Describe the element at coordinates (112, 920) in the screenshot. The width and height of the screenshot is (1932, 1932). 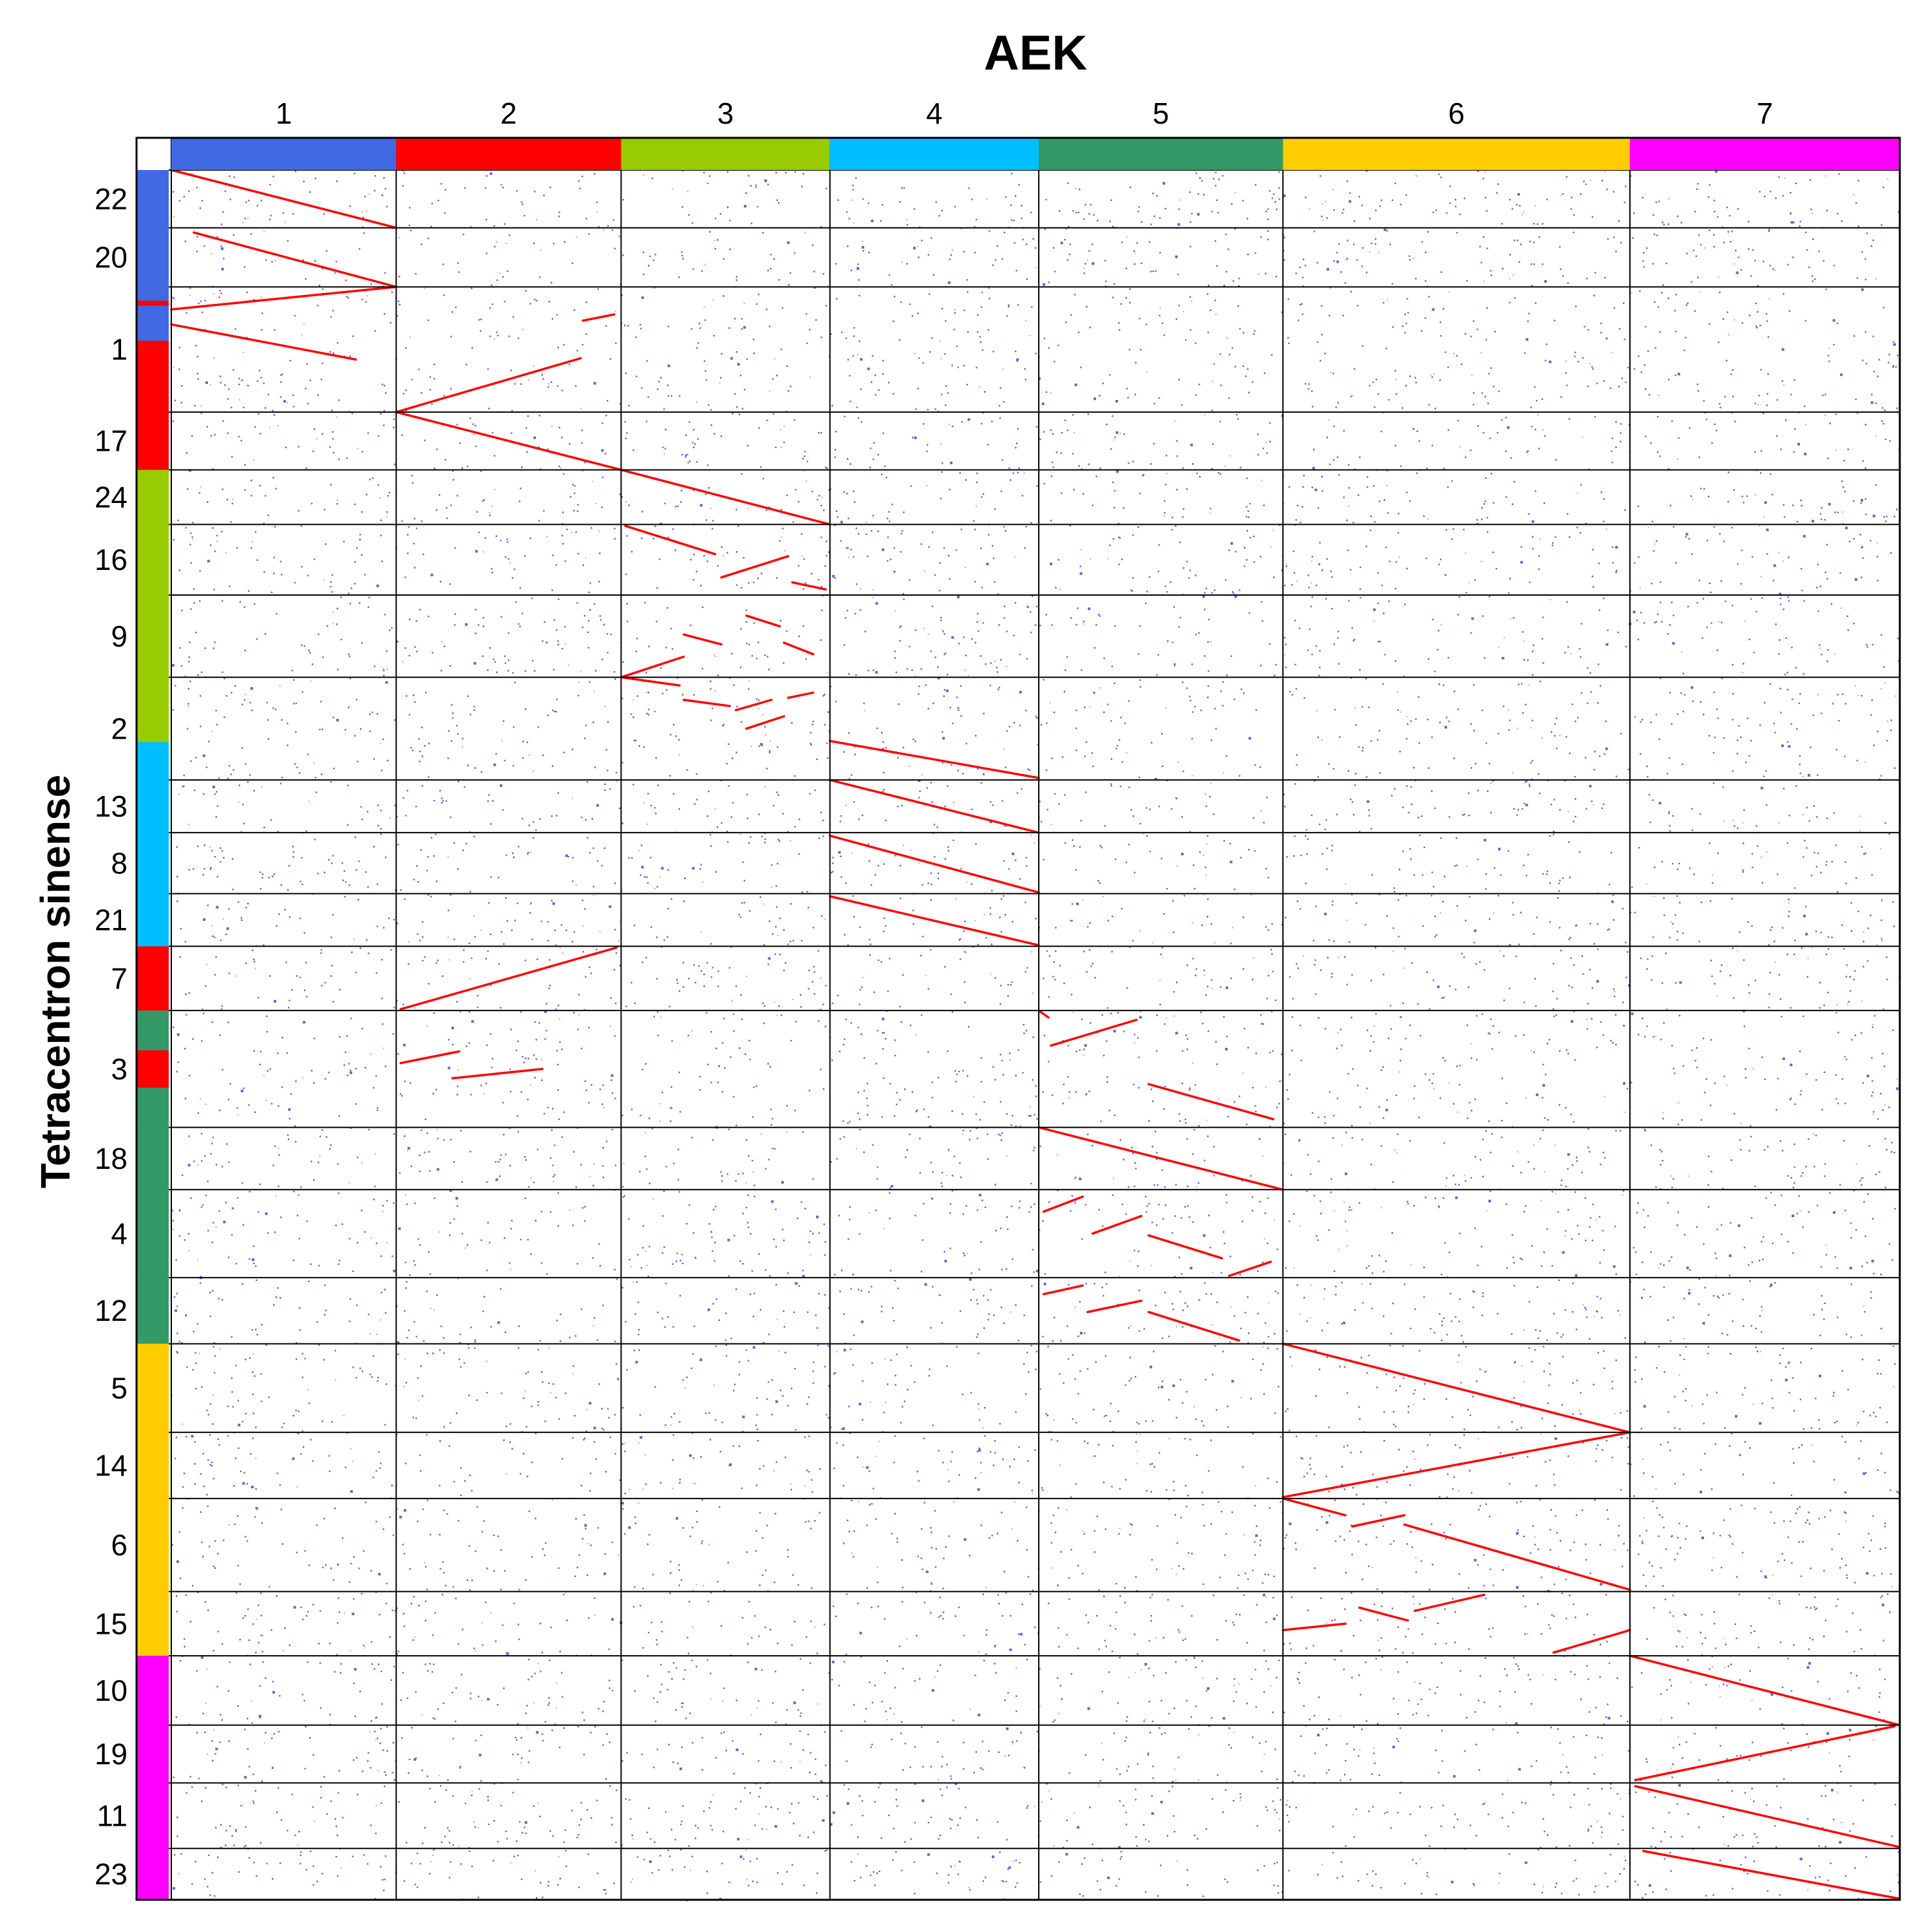
I see `y-tick-label: 21` at that location.